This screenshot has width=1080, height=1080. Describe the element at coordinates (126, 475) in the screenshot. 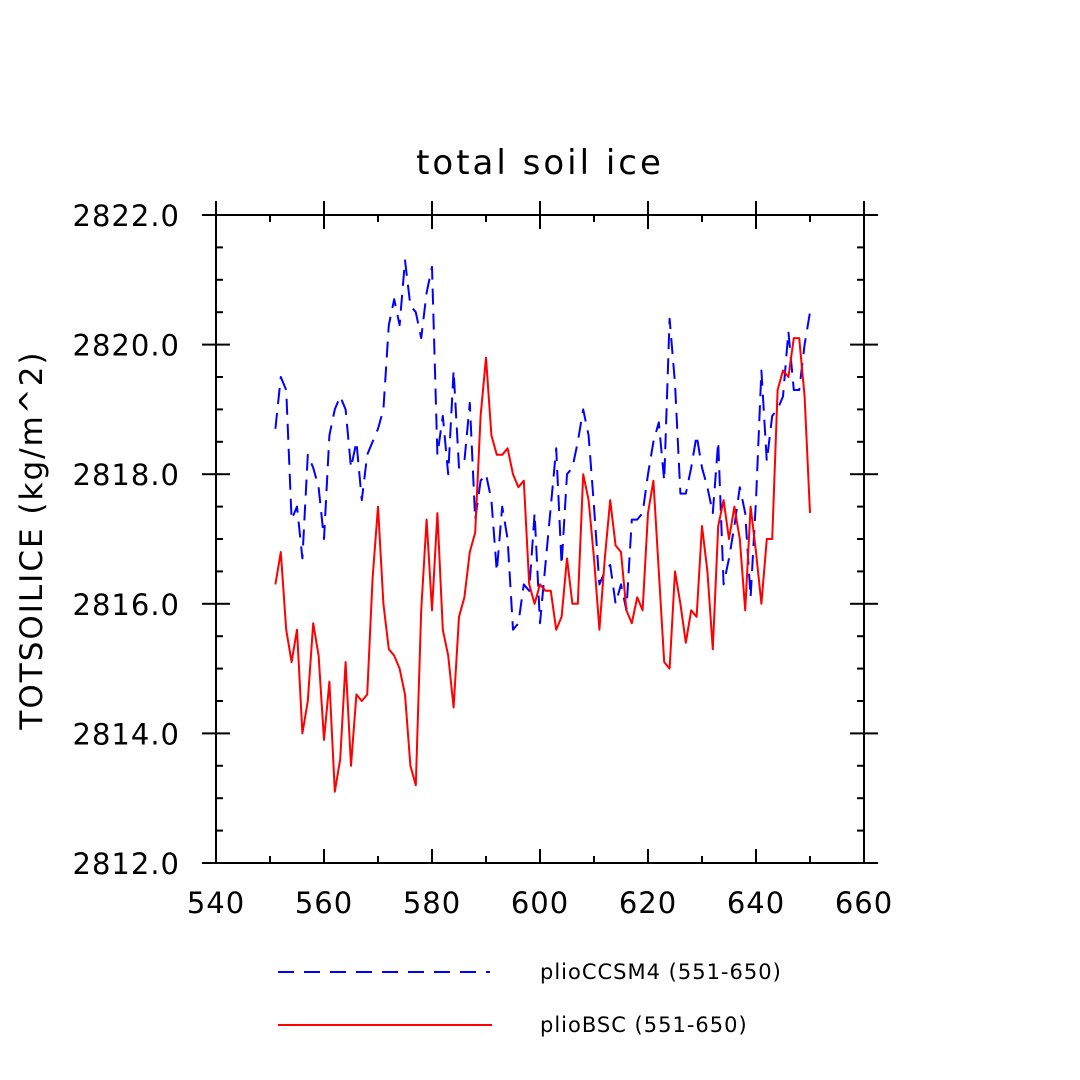

I see `y-tick-label: 2818.0` at that location.